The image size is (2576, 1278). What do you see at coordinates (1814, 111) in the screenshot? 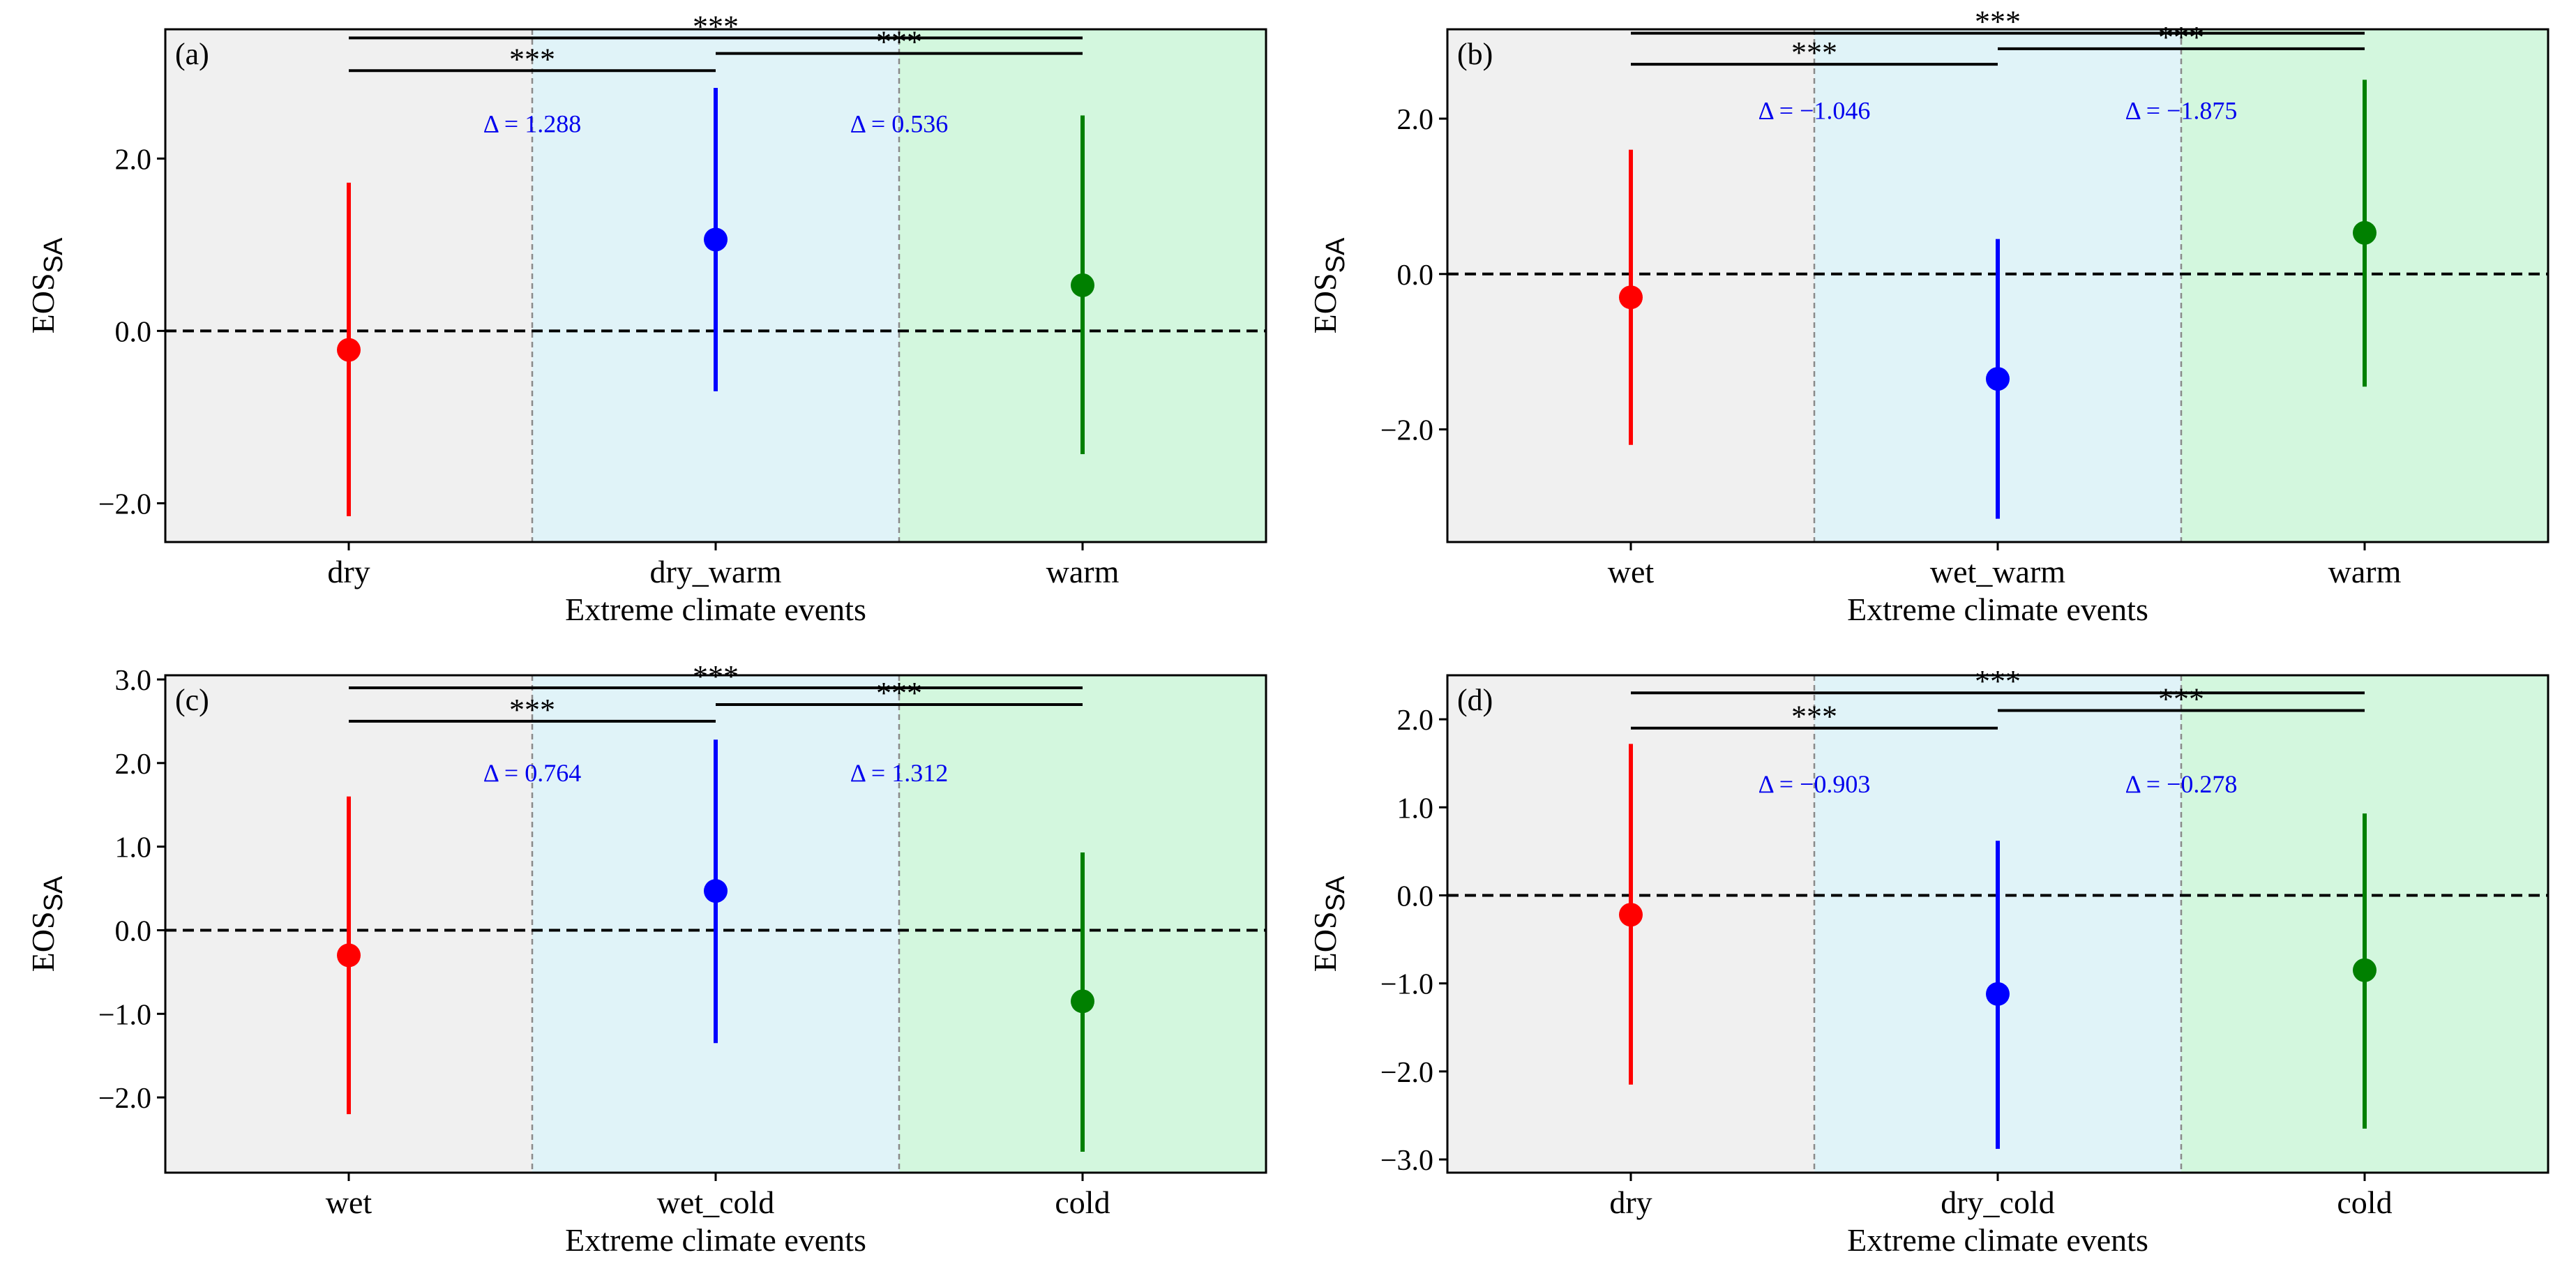
I see `delta-annotation: Δ = −1.046` at bounding box center [1814, 111].